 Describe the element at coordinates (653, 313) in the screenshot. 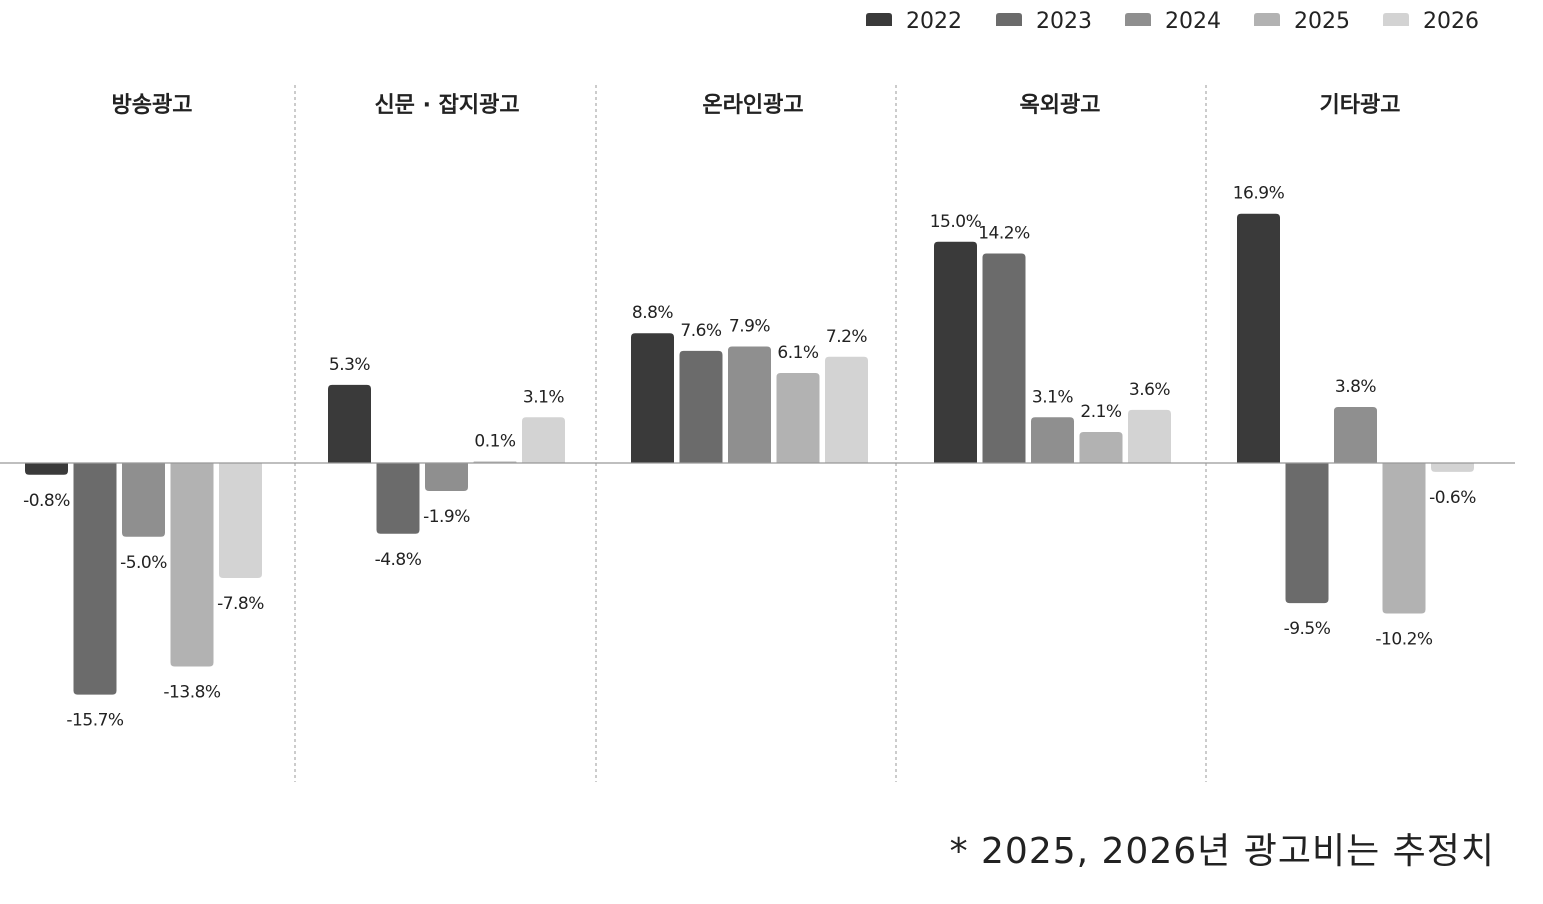

I see `data-label: 8.8%` at that location.